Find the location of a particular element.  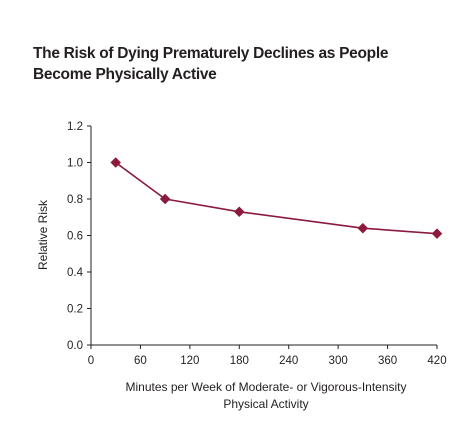

x-tick-label: 300 is located at coordinates (338, 361).